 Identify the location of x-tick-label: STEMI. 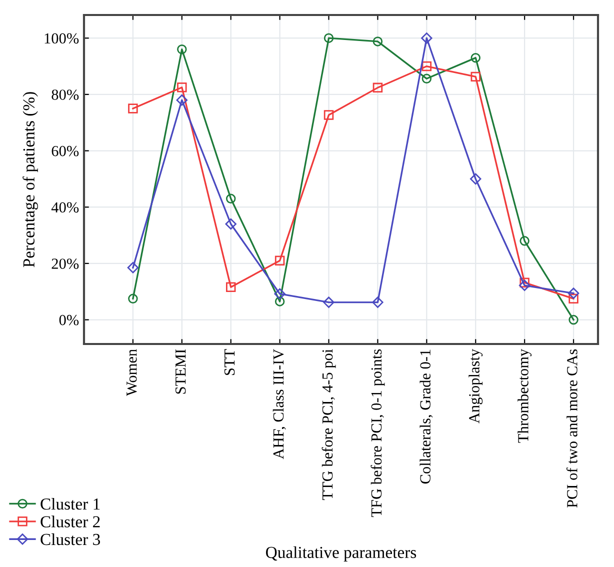
(180, 371).